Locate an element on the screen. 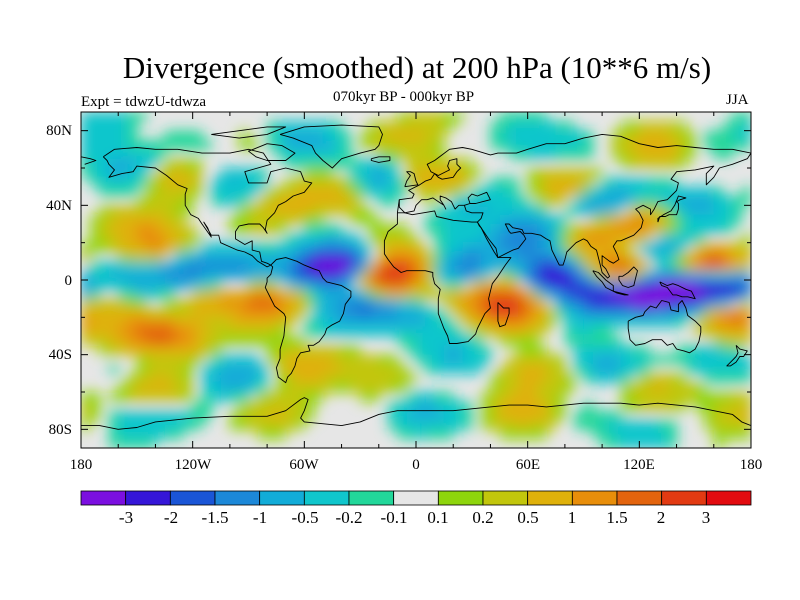 This screenshot has height=600, width=800. colorbar-label: 0.5 is located at coordinates (528, 517).